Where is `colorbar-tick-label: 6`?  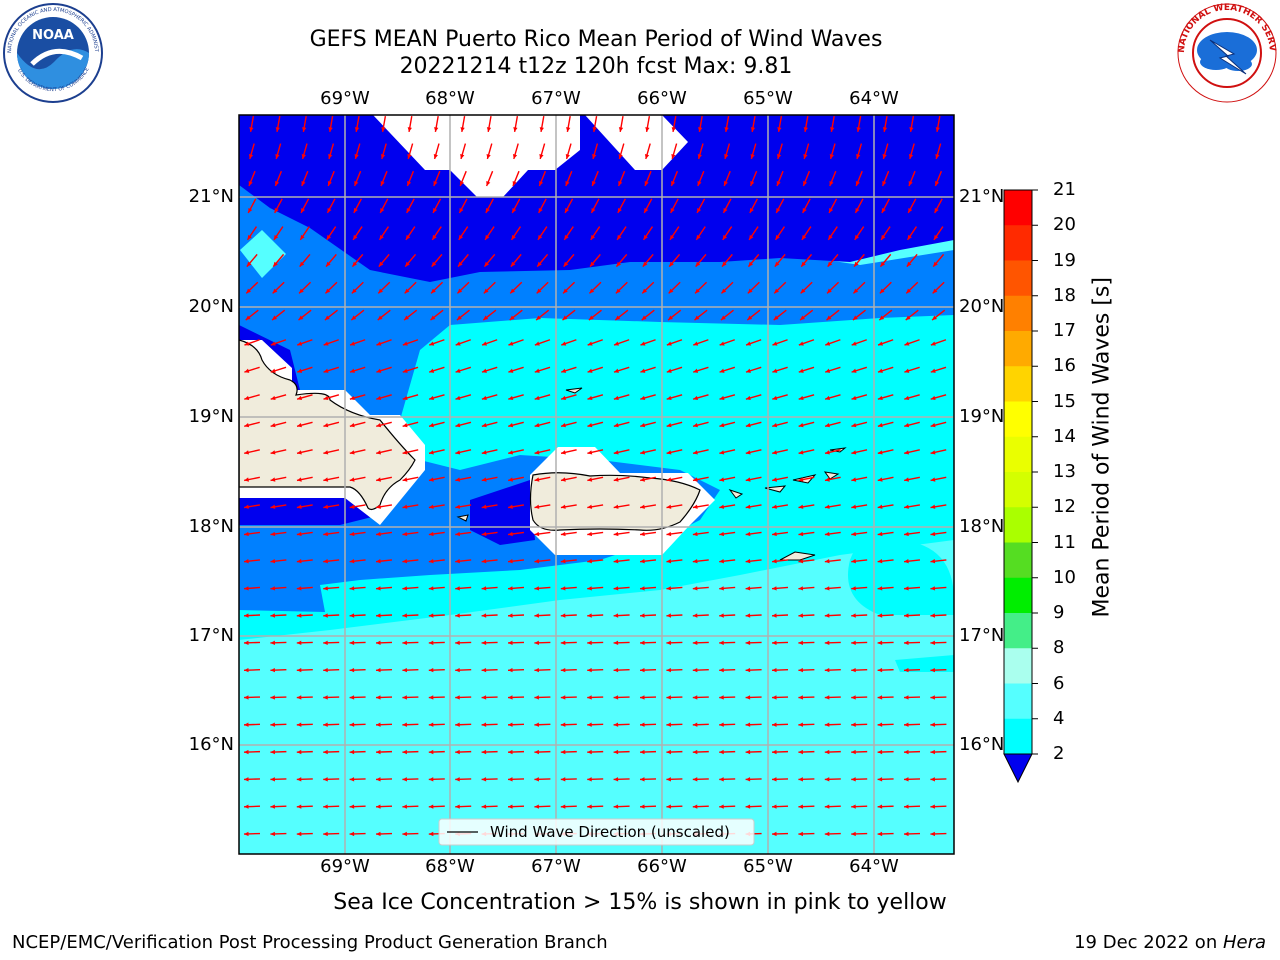 colorbar-tick-label: 6 is located at coordinates (1059, 683).